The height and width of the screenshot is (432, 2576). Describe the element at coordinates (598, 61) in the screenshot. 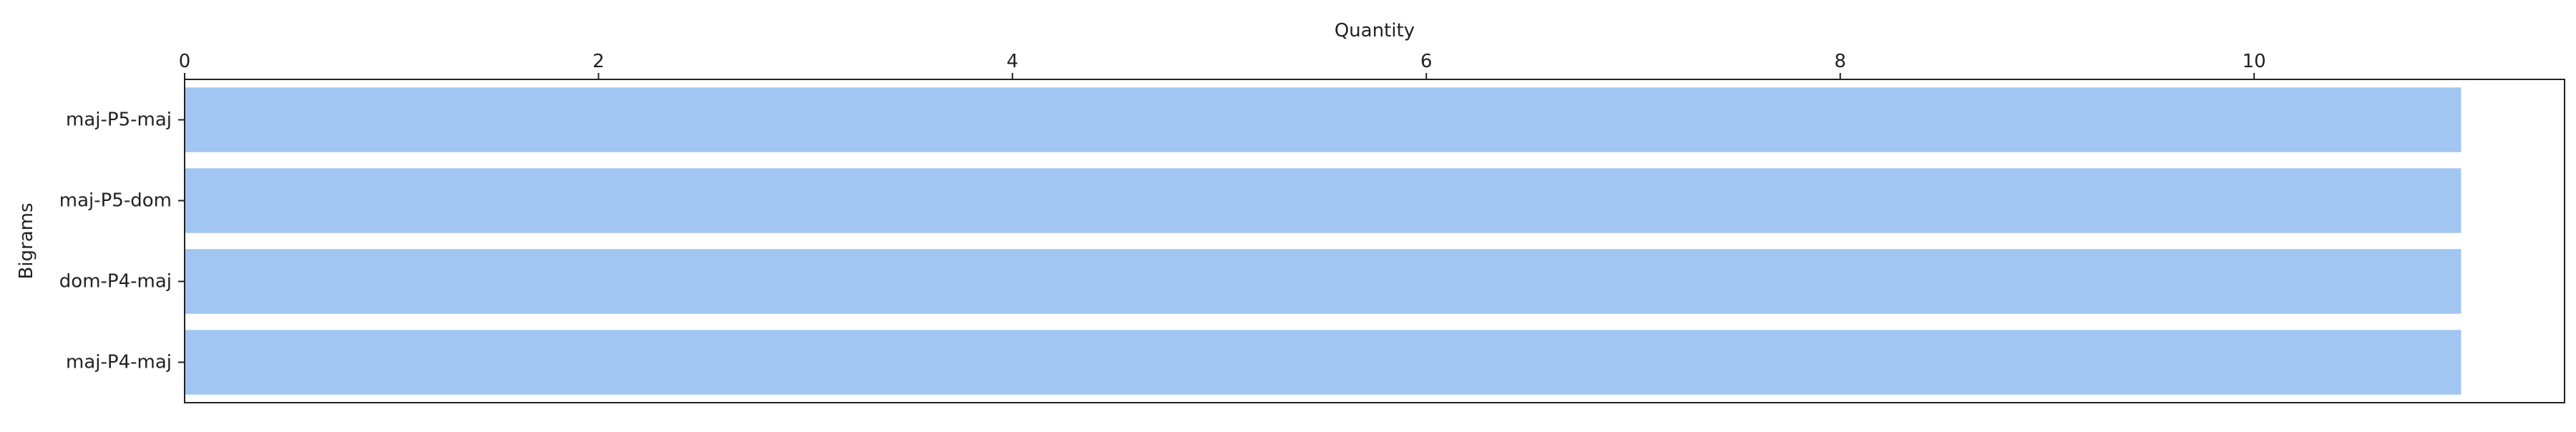

I see `x-tick-label: 2` at that location.